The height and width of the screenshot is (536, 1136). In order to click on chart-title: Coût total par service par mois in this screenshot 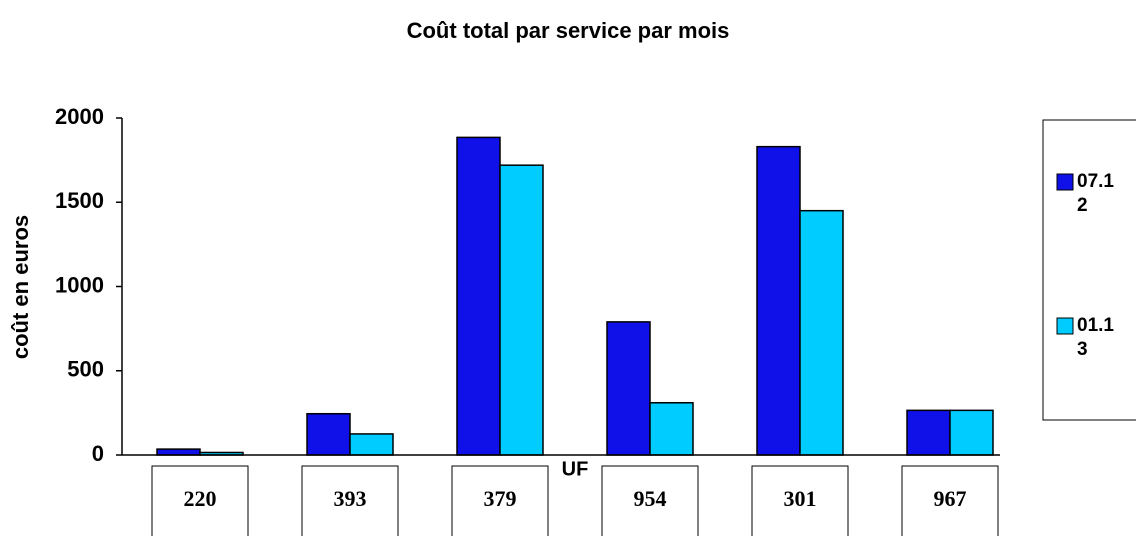, I will do `click(568, 30)`.